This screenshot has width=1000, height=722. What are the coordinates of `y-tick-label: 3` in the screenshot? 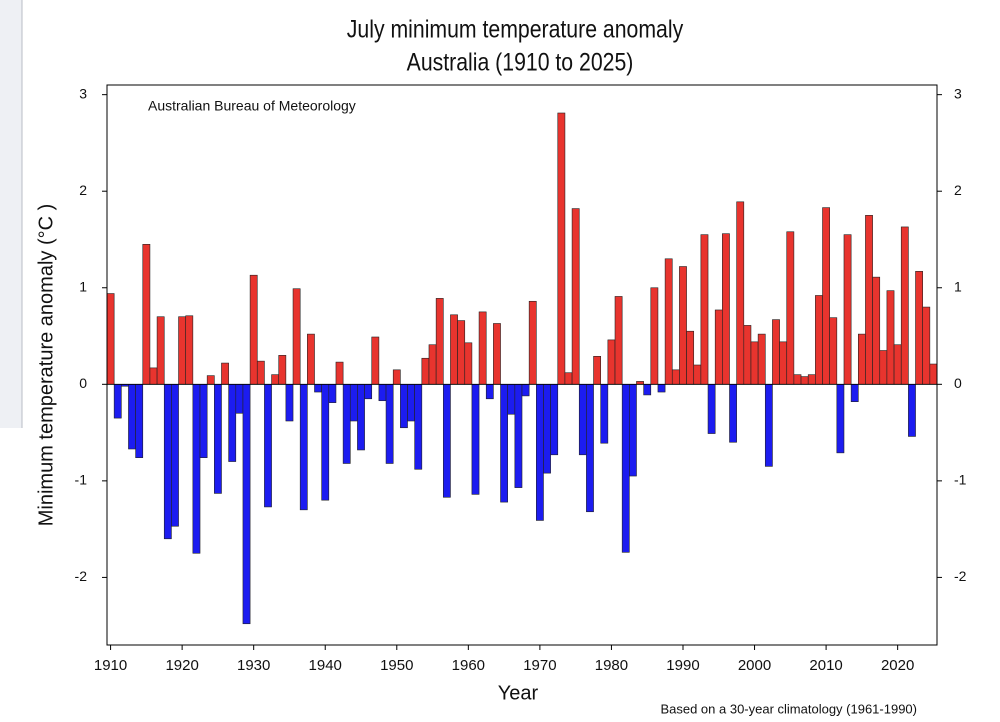 It's located at (83, 93).